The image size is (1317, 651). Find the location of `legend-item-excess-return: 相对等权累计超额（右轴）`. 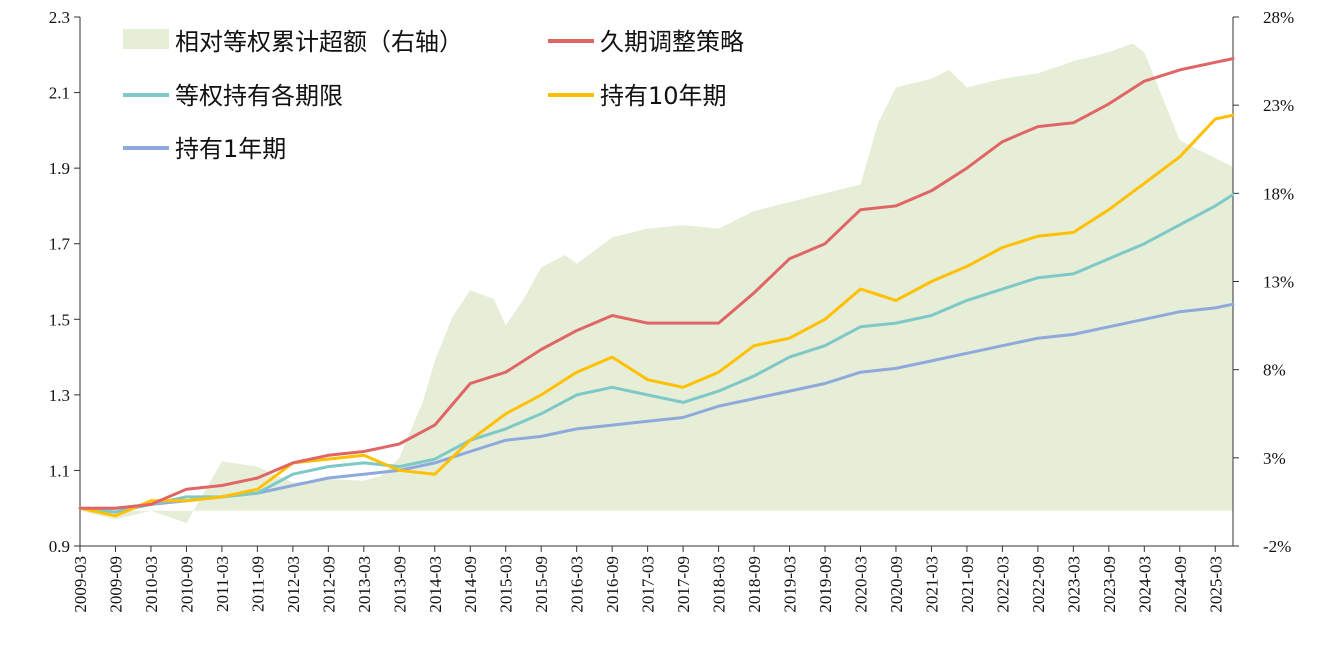

legend-item-excess-return: 相对等权累计超额（右轴） is located at coordinates (293, 42).